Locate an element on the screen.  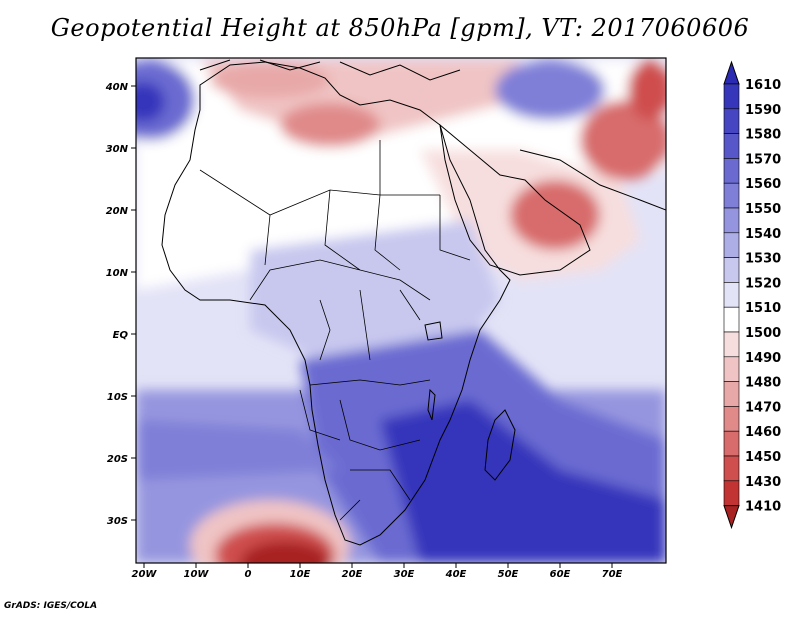
field-libya-low is located at coordinates (330, 125).